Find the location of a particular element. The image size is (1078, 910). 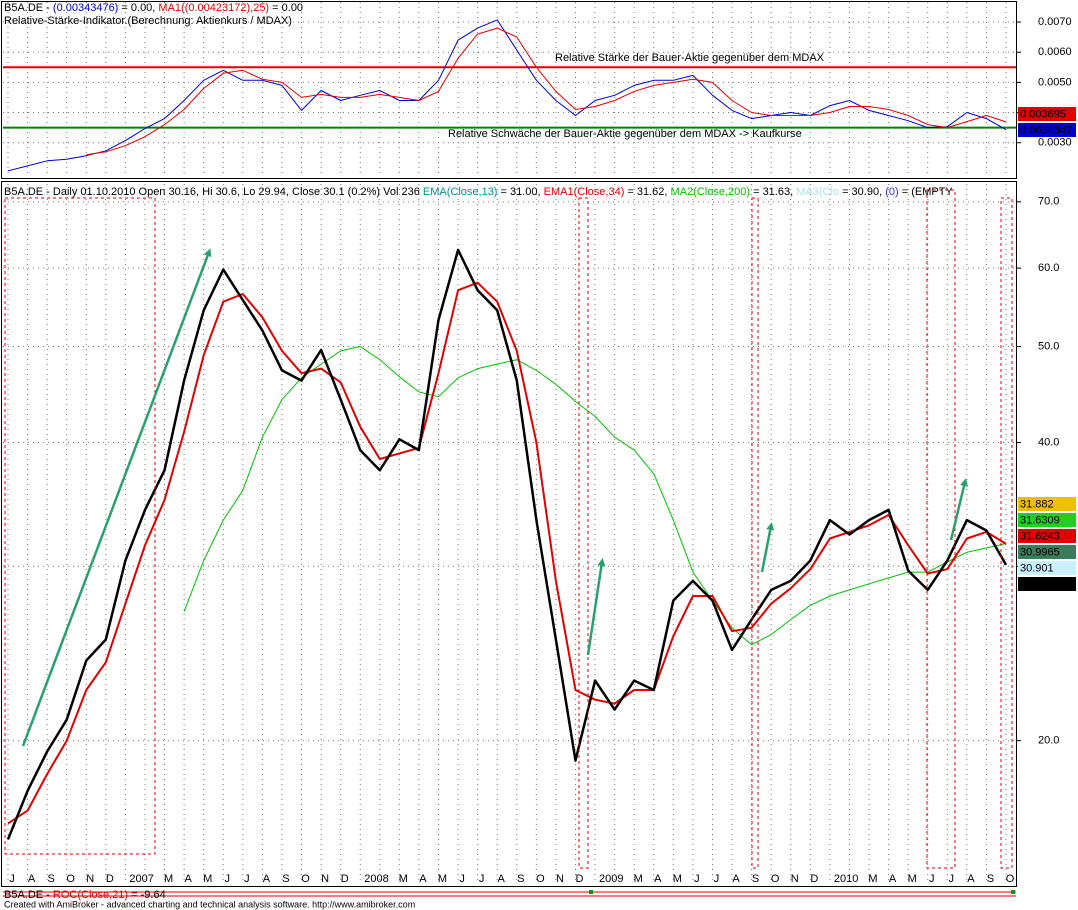

header-part: = 31.63, is located at coordinates (773, 192).